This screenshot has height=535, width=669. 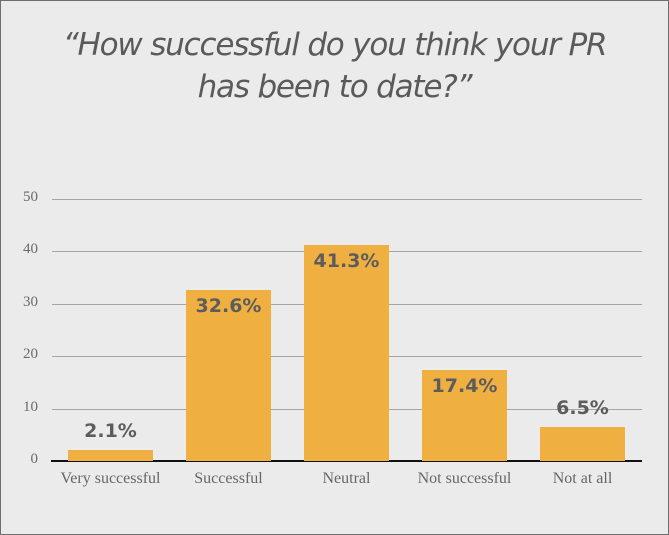 I want to click on x-category-label: Successful, so click(x=228, y=478).